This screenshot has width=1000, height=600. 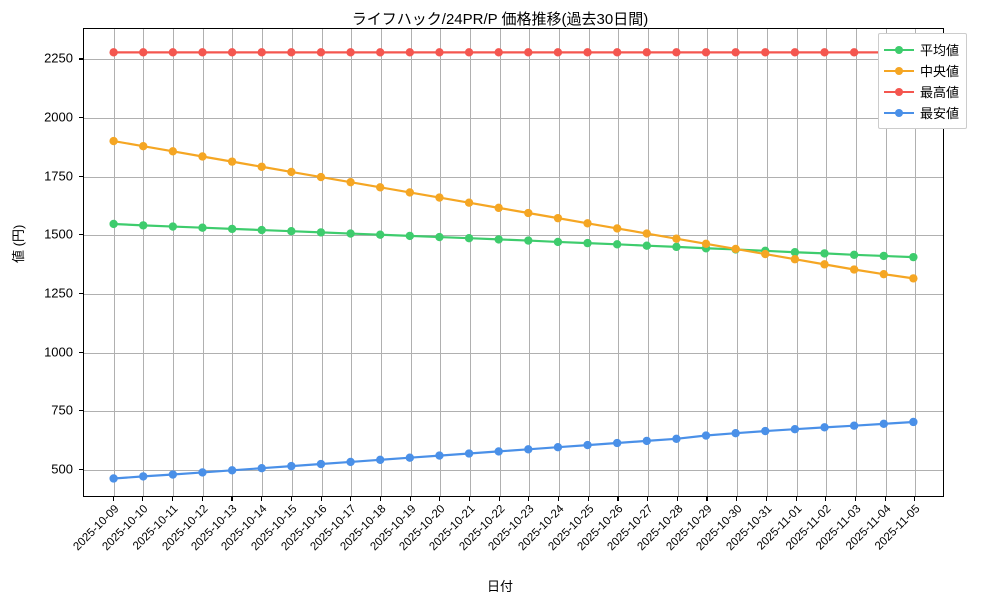 I want to click on series-line, so click(x=513, y=240).